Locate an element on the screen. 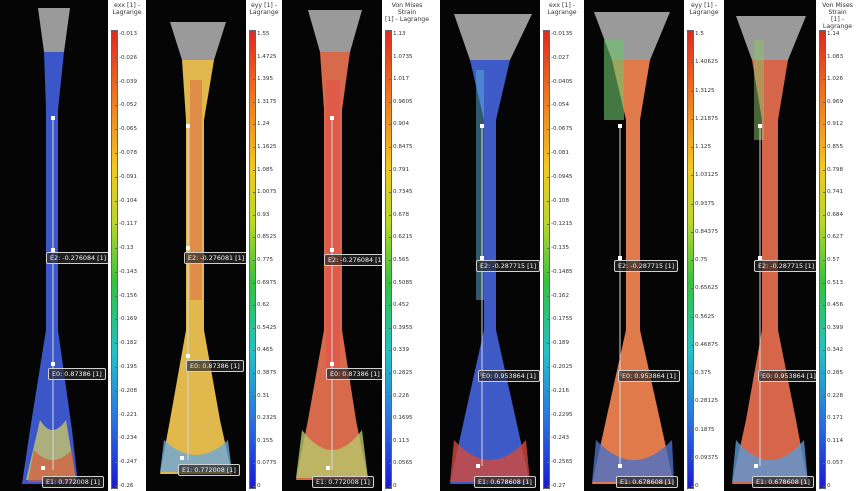  colorbar-tick-label: 0.775 is located at coordinates (263, 260).